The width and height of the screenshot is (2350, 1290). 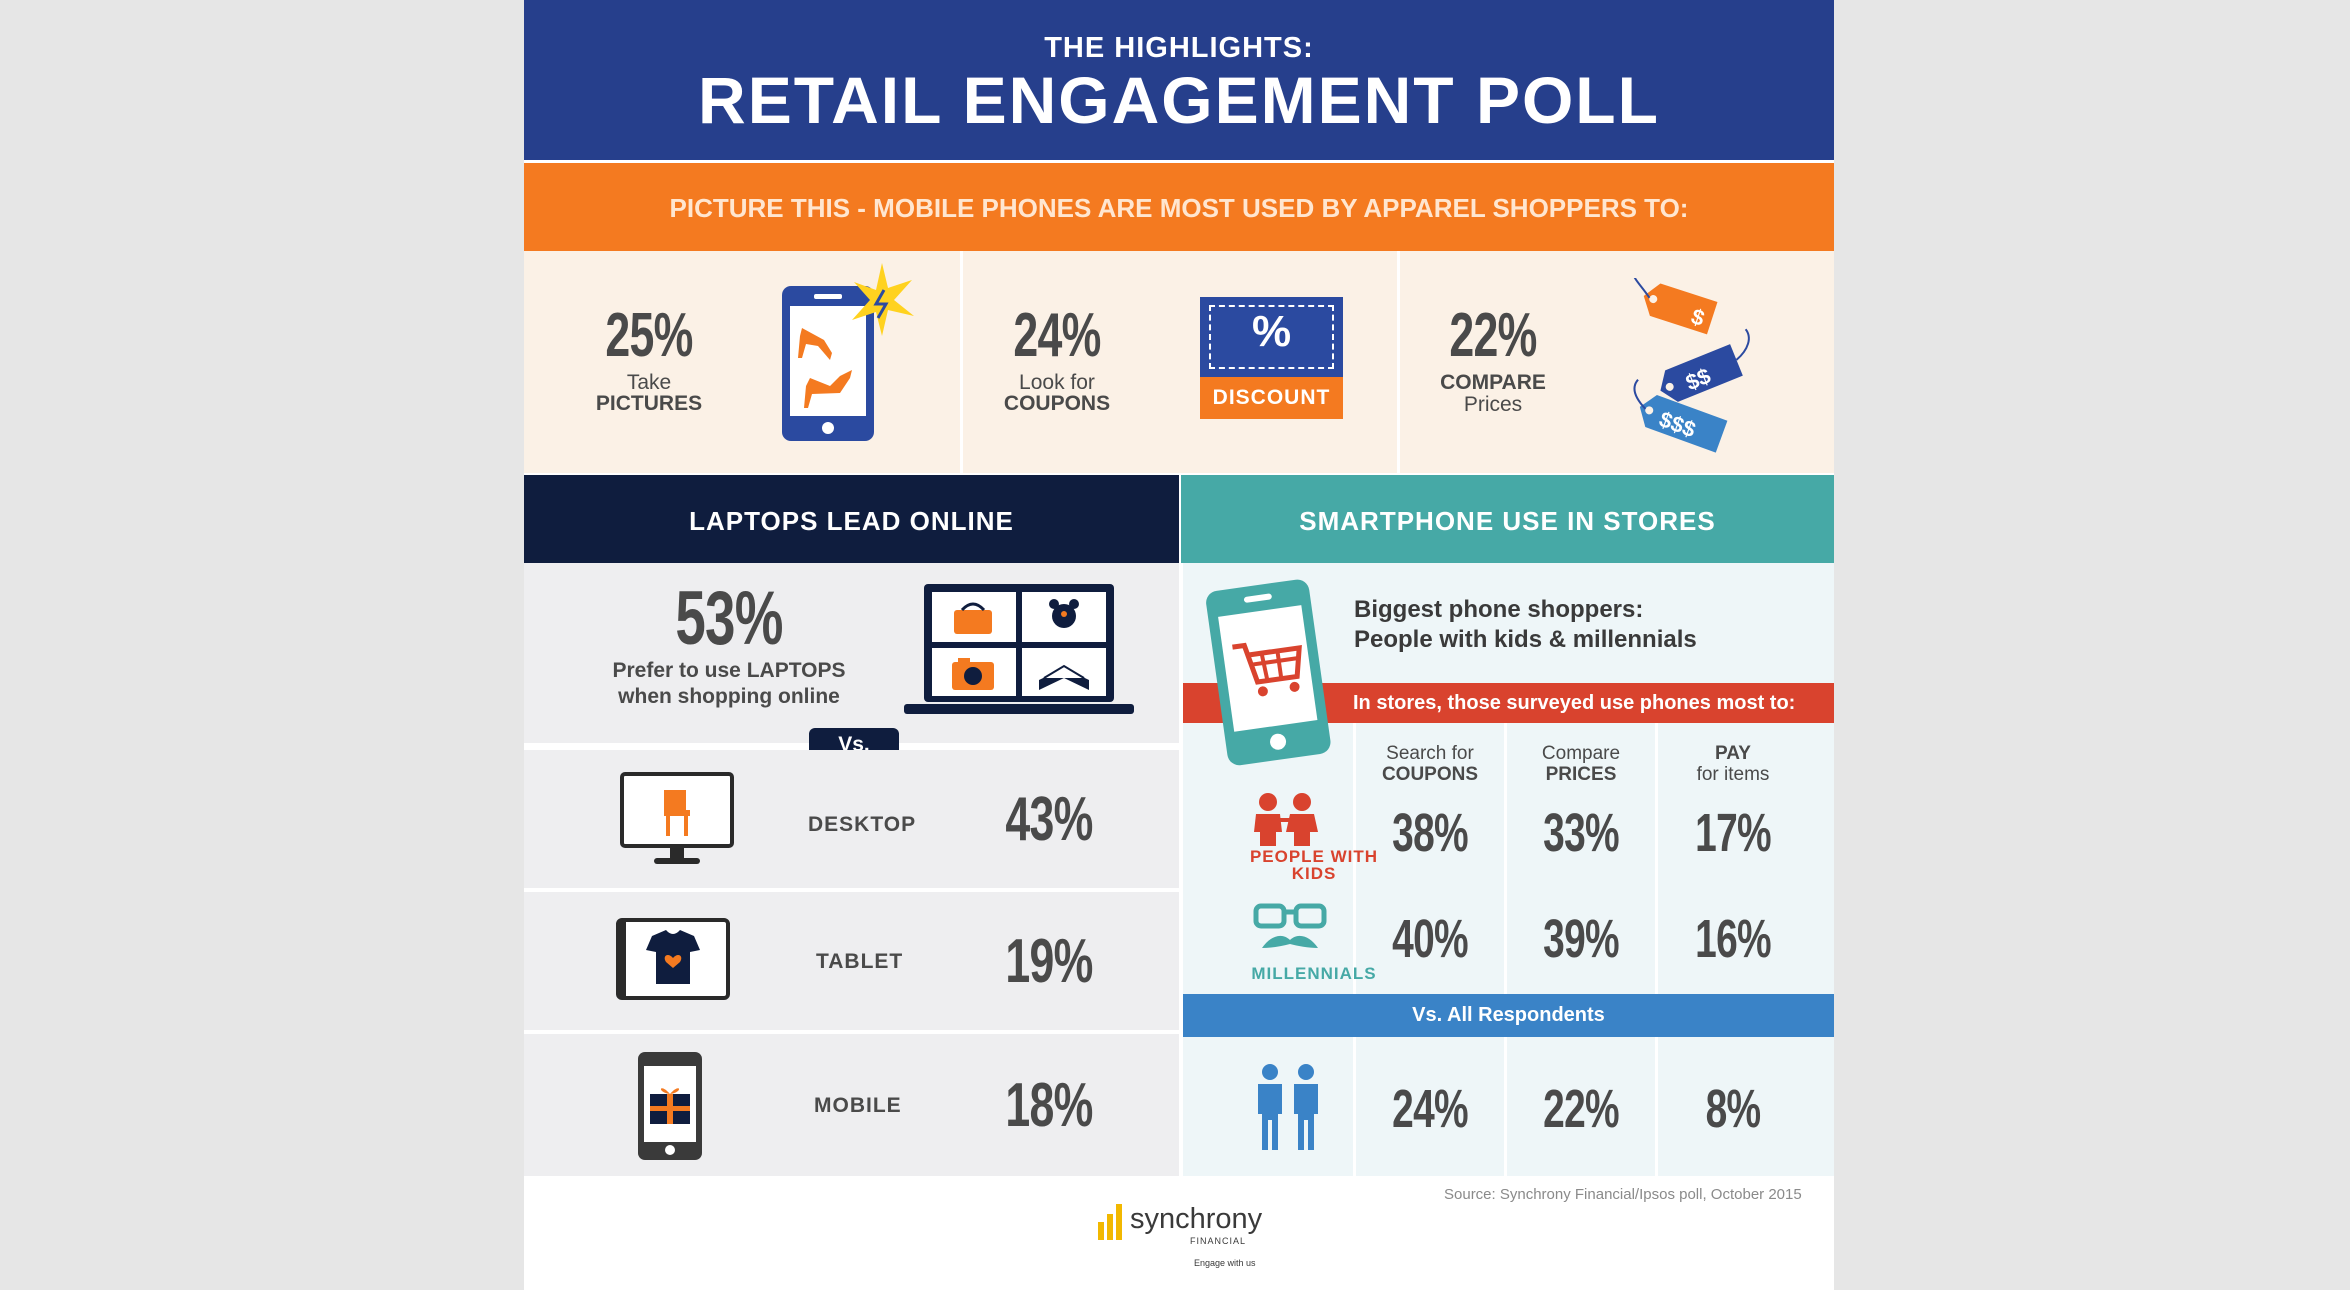 What do you see at coordinates (1057, 382) in the screenshot?
I see `stat-coupons-line1: Look for` at bounding box center [1057, 382].